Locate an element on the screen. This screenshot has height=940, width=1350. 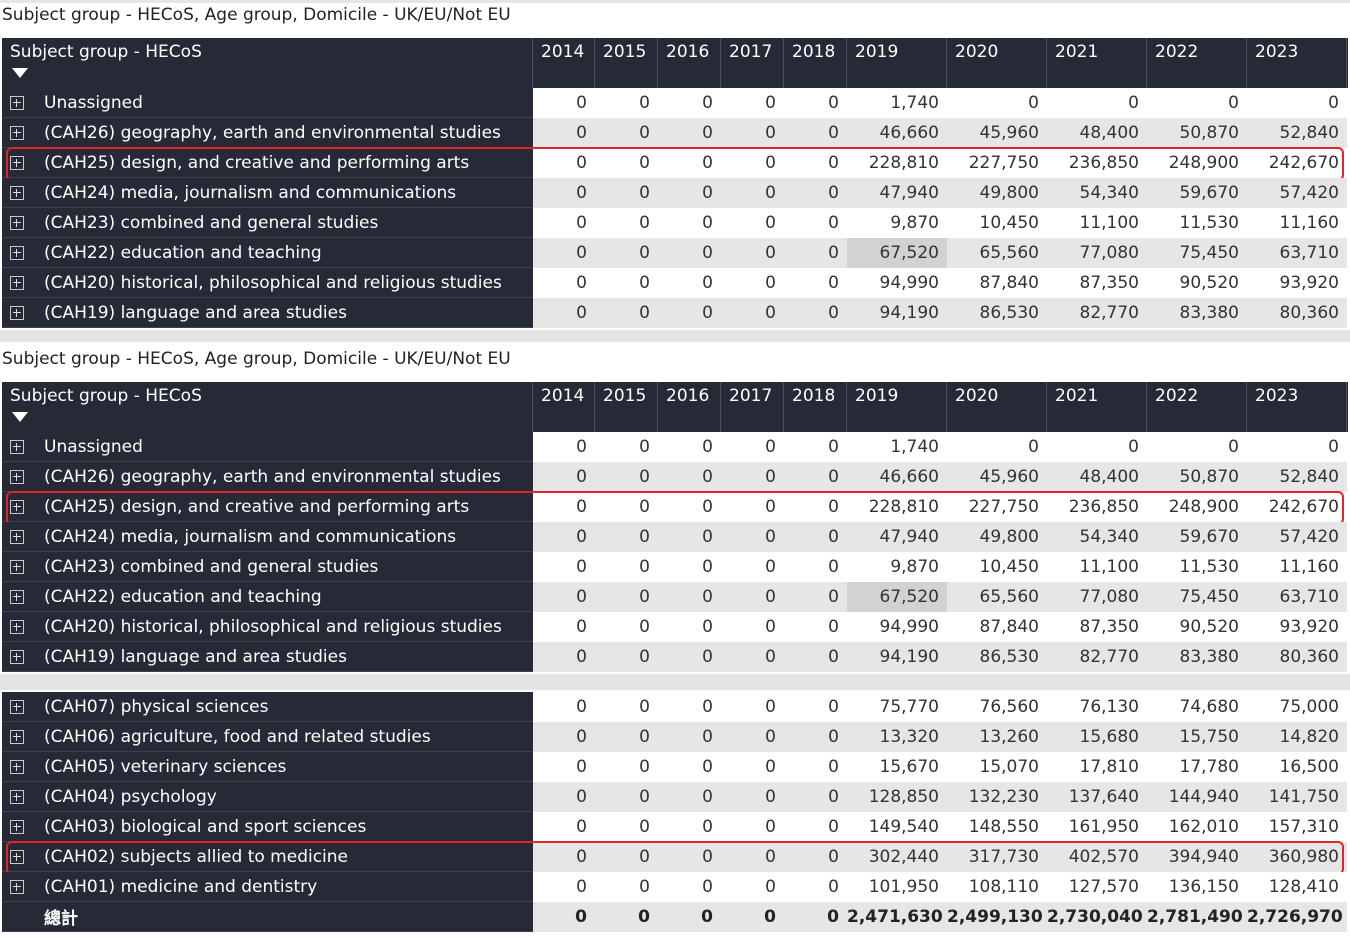
row-label: (CAH02) subjects allied to medicine is located at coordinates (267, 857).